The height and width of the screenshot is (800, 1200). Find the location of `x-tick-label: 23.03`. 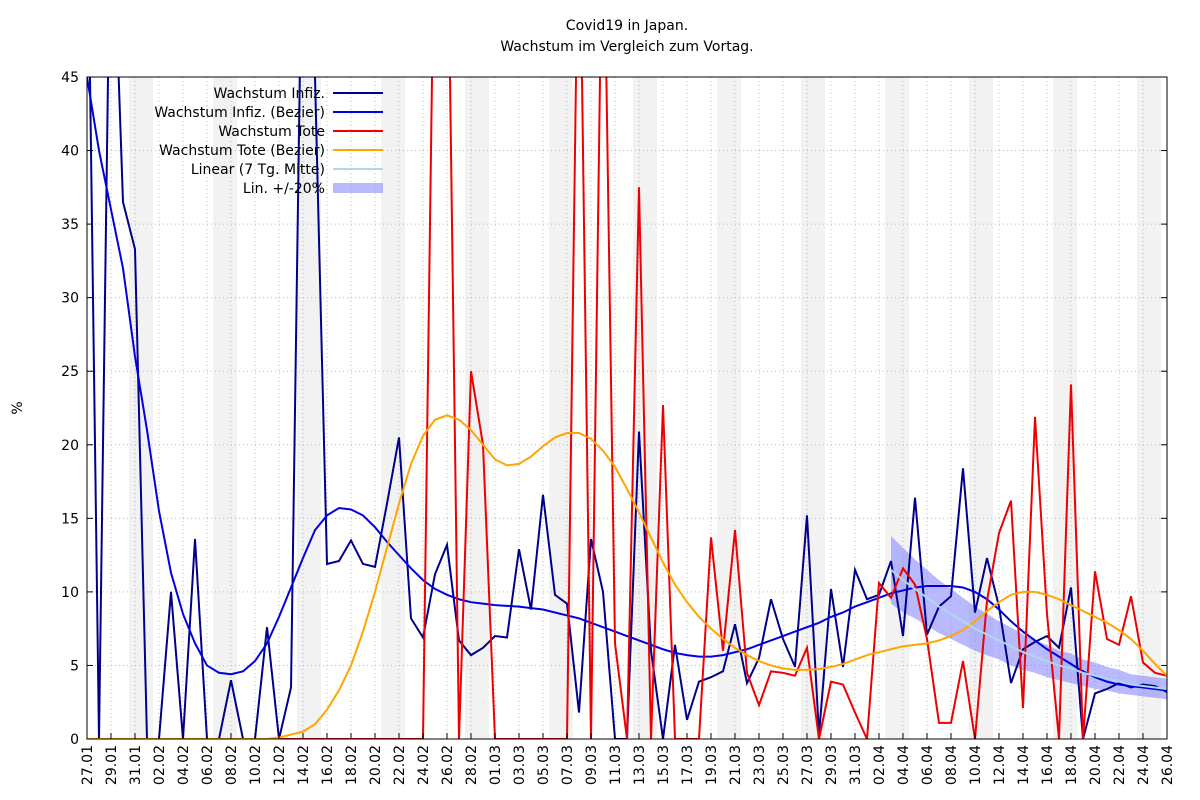

x-tick-label: 23.03 is located at coordinates (760, 765).